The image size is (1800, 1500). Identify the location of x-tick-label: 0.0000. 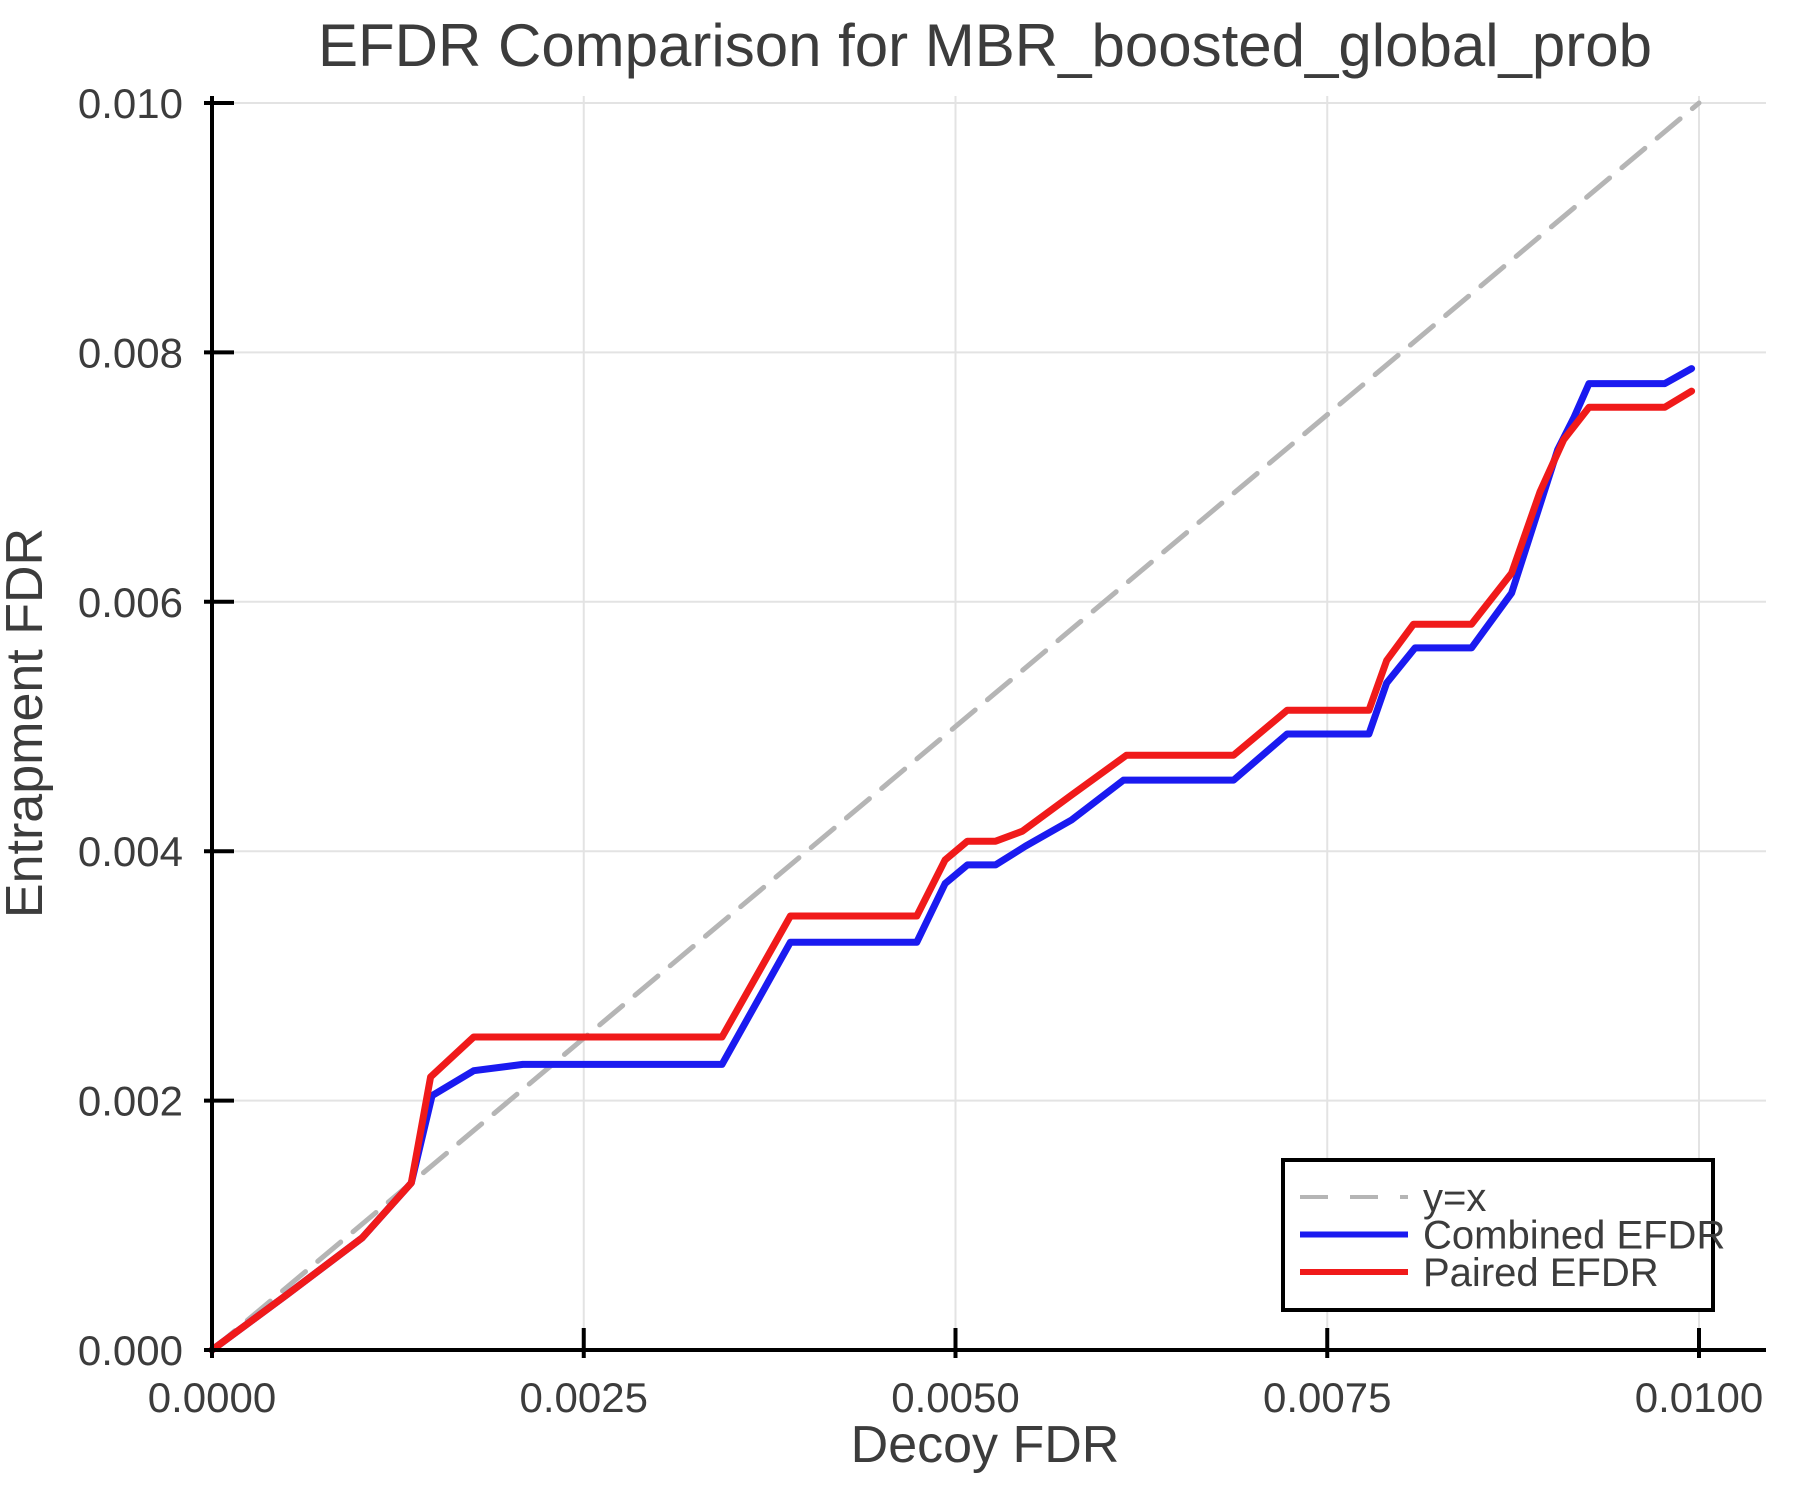
(212, 1397).